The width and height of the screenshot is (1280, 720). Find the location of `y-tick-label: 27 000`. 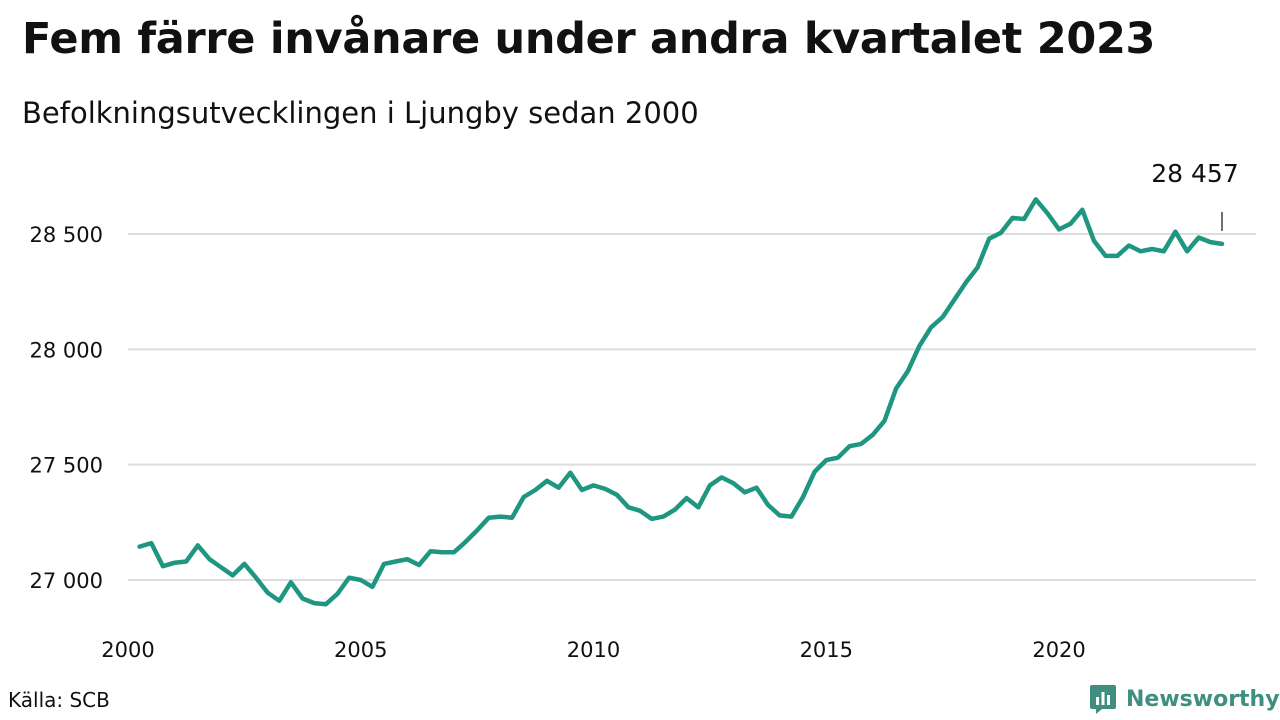

y-tick-label: 27 000 is located at coordinates (66, 581).